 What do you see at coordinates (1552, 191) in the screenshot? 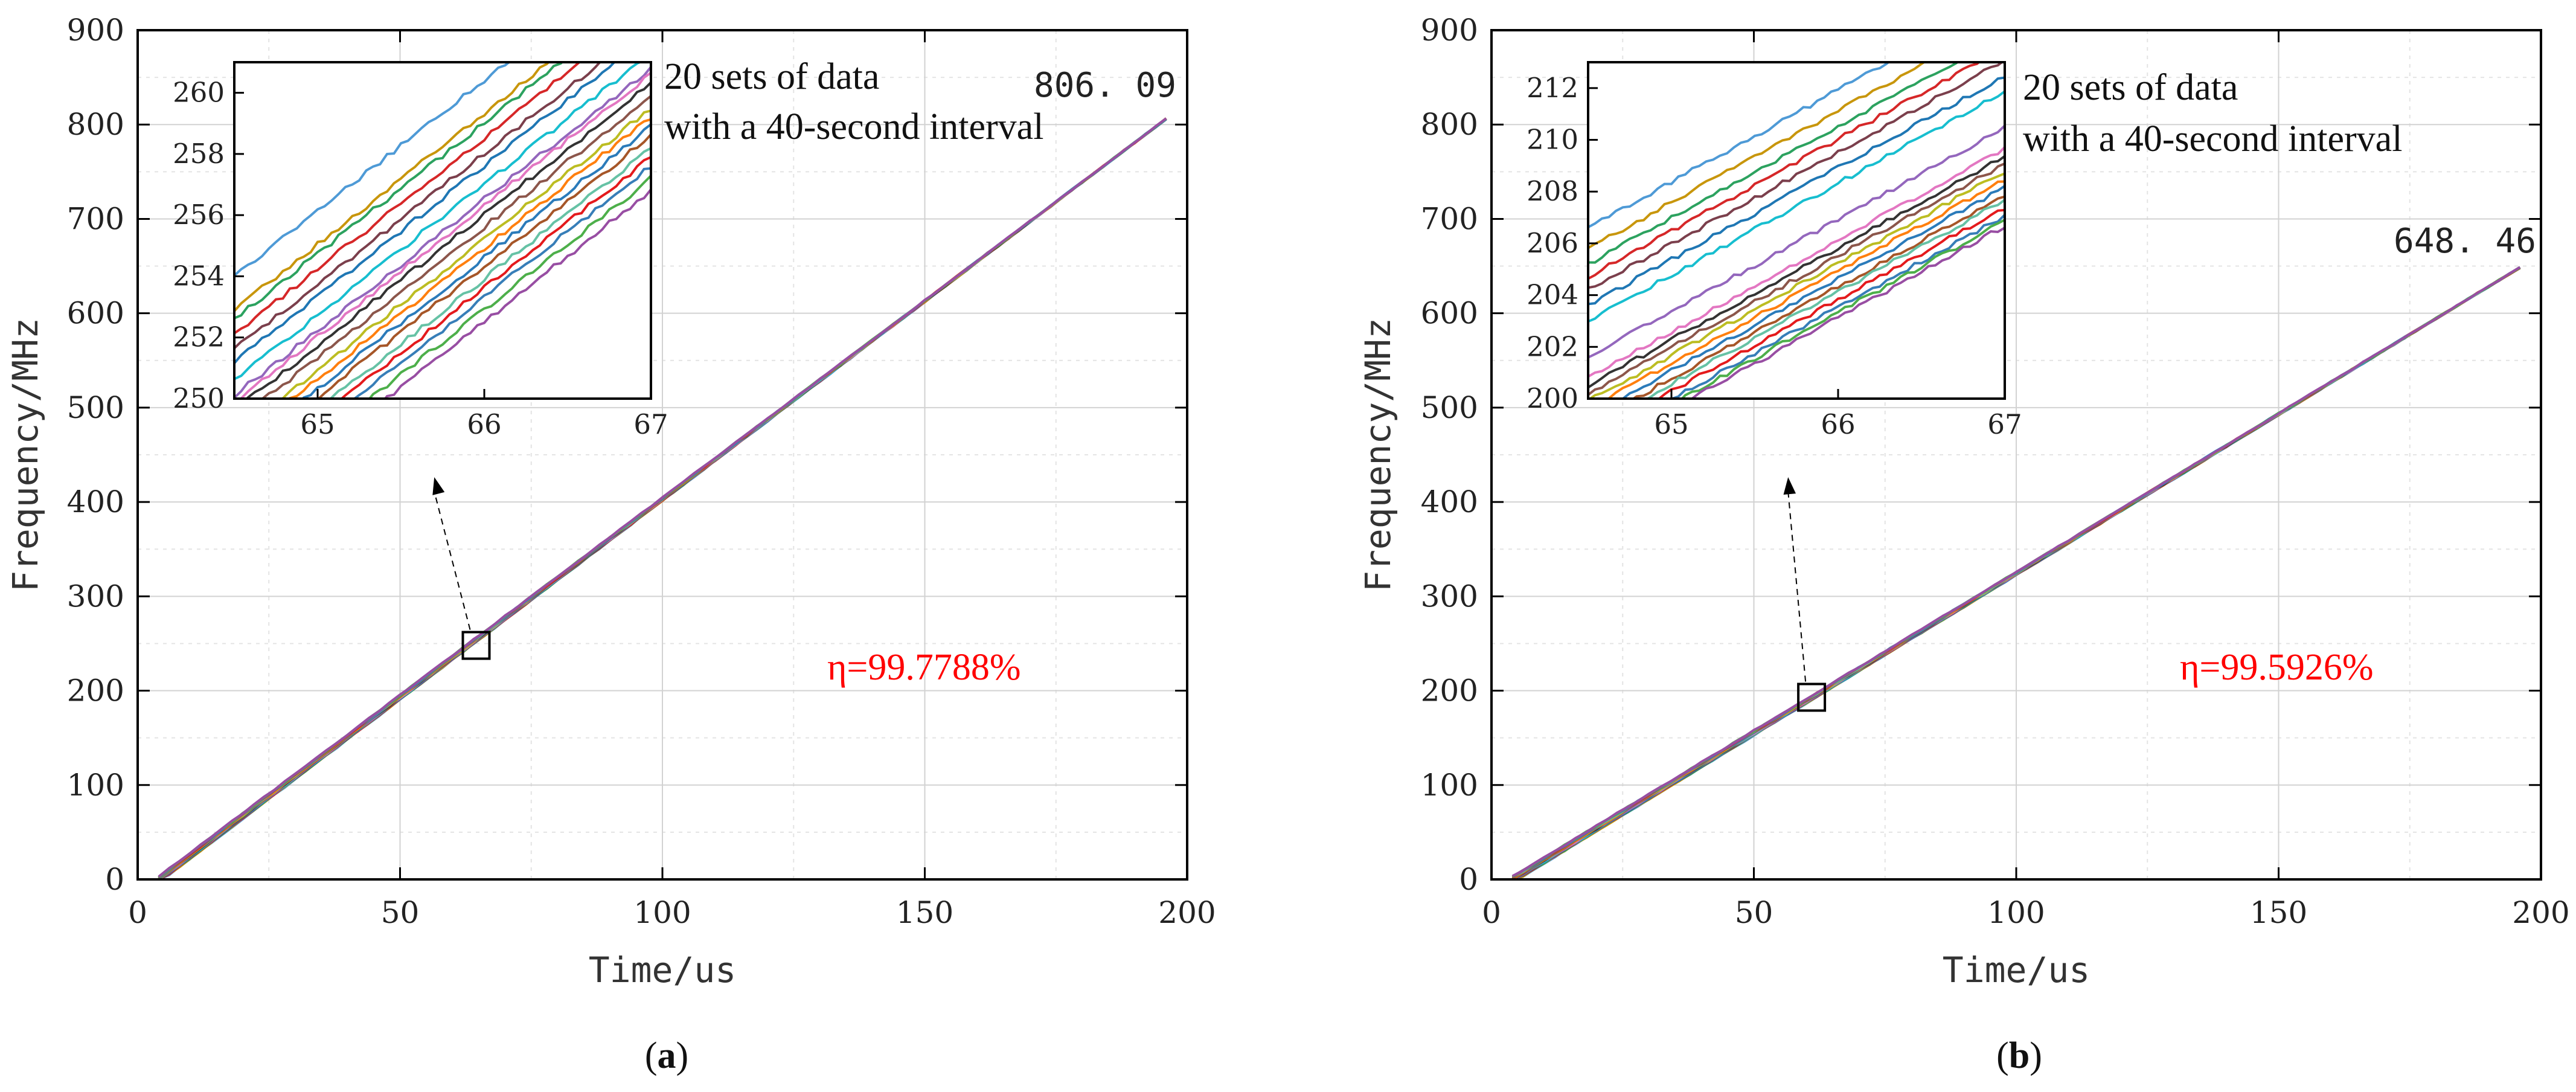
I see `inset-y-tick-label: 208` at bounding box center [1552, 191].